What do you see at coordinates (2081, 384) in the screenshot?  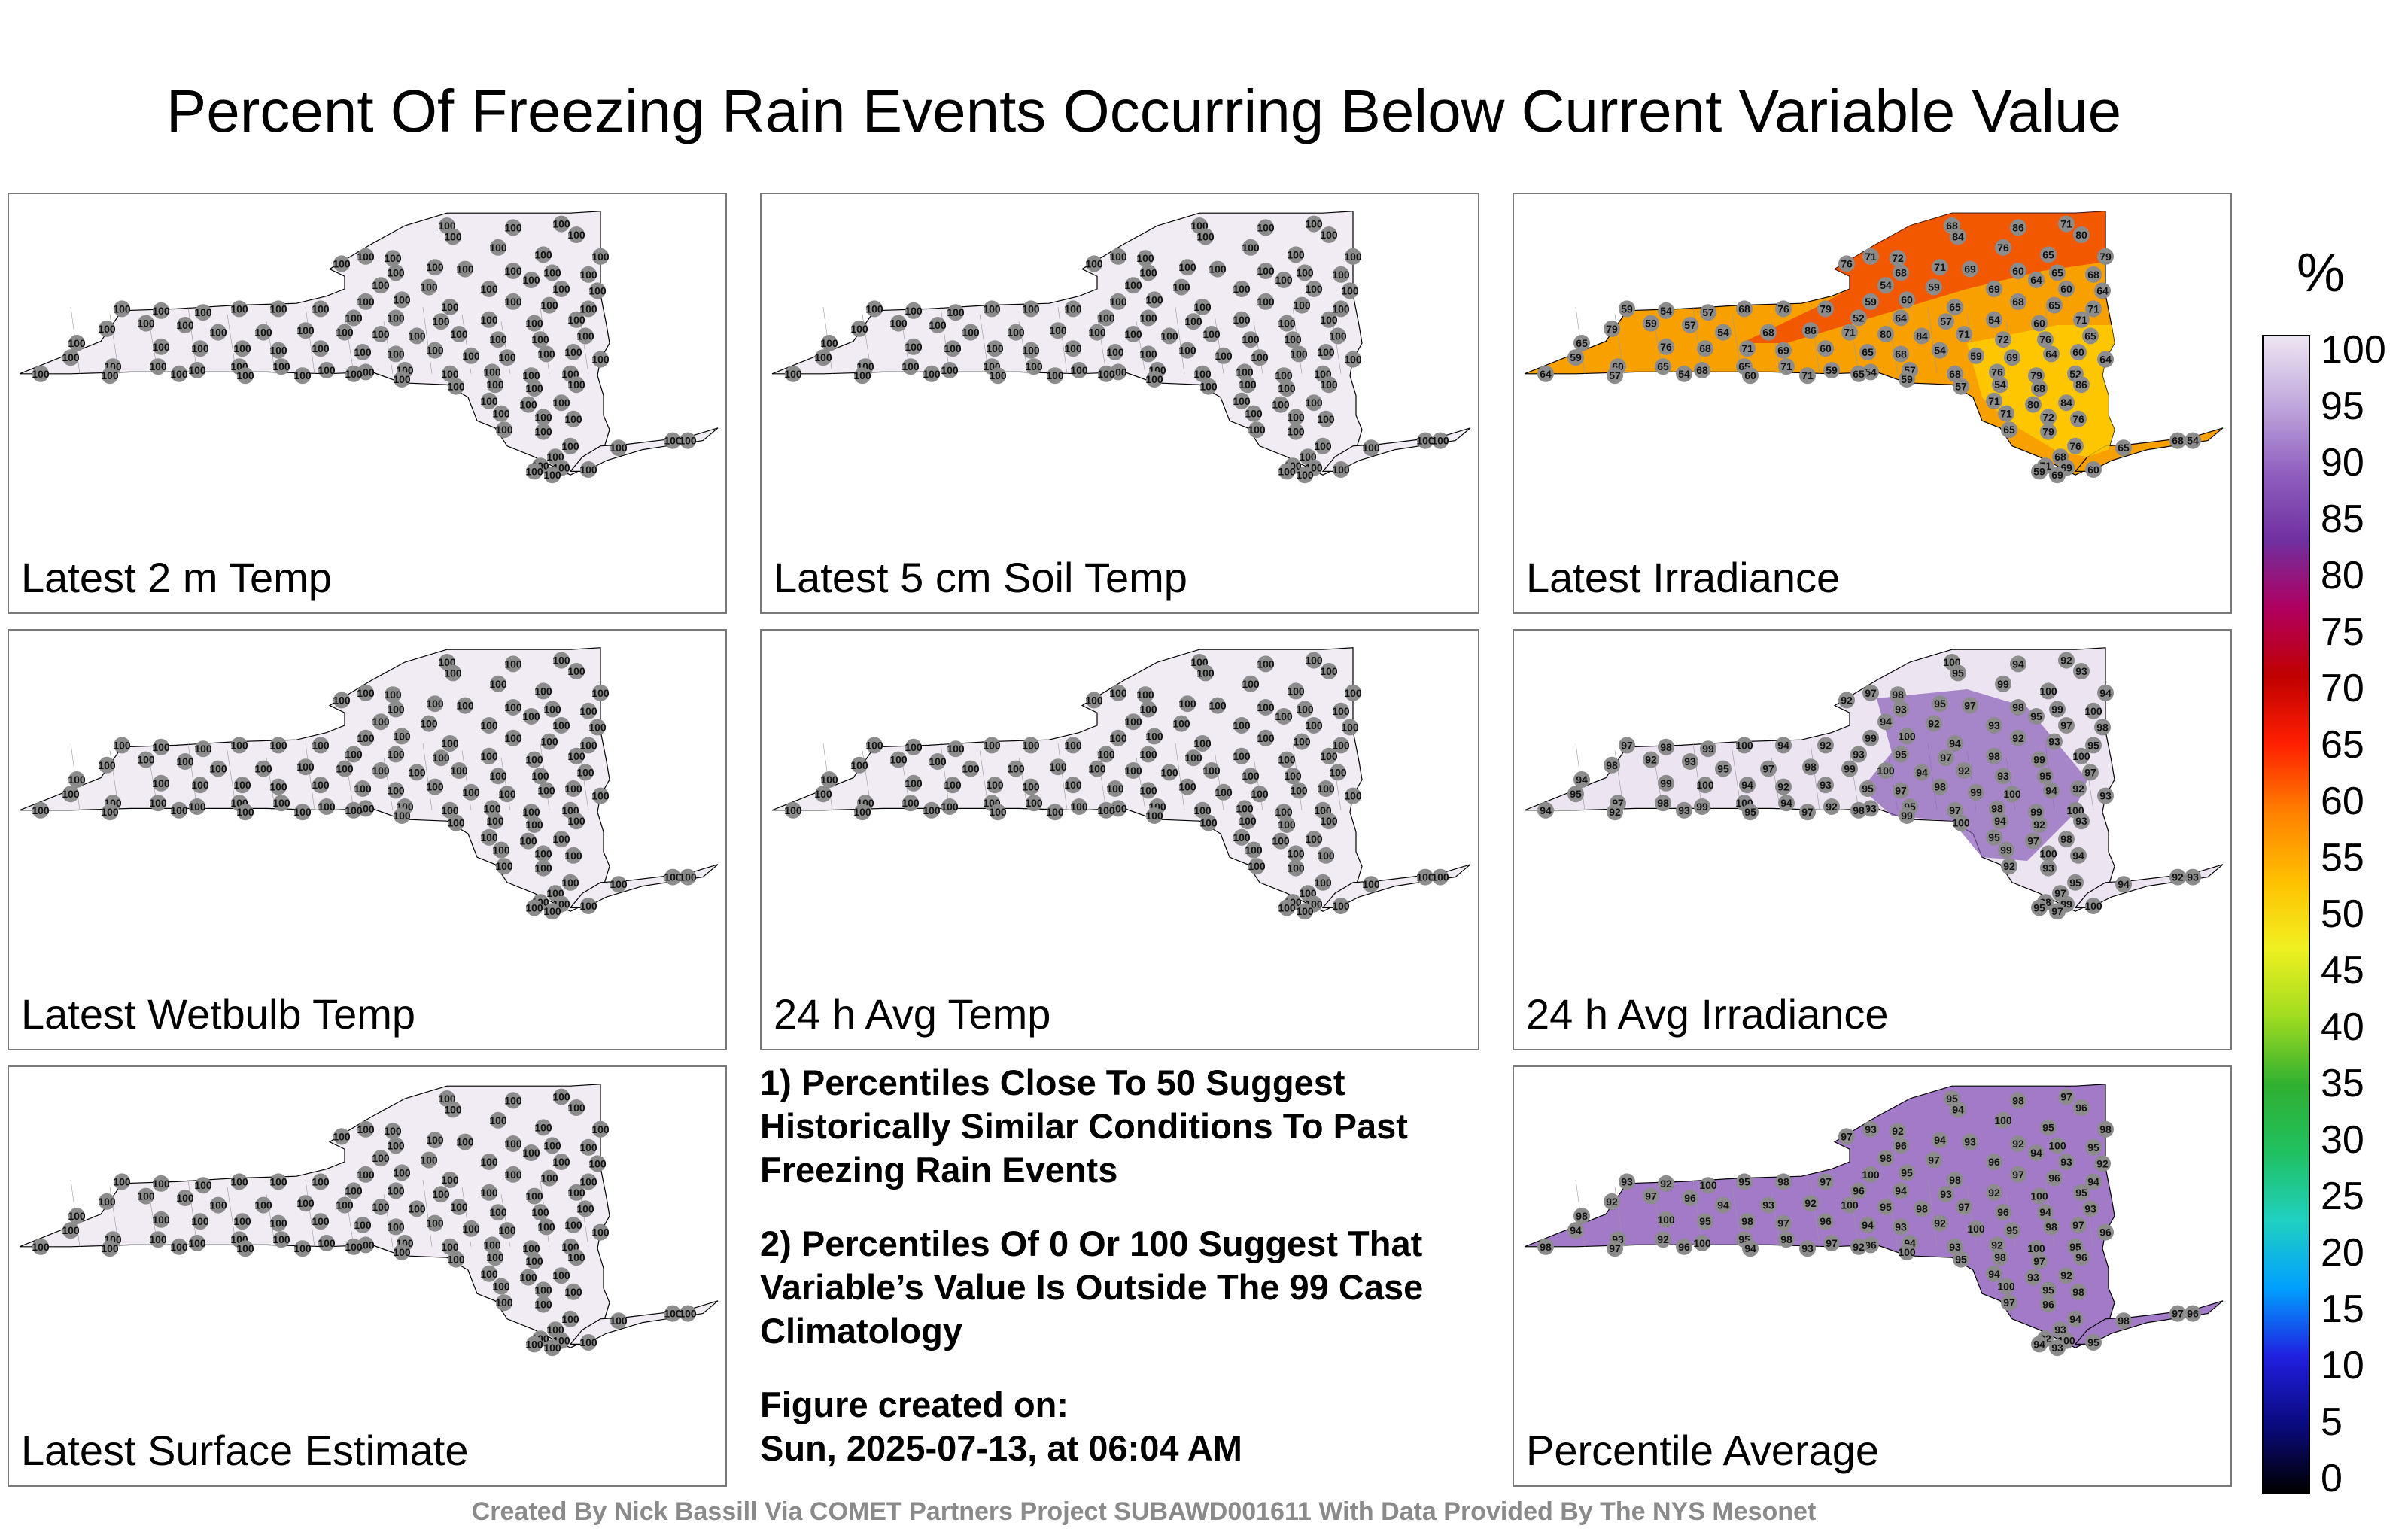 I see `station-value-label: 86` at bounding box center [2081, 384].